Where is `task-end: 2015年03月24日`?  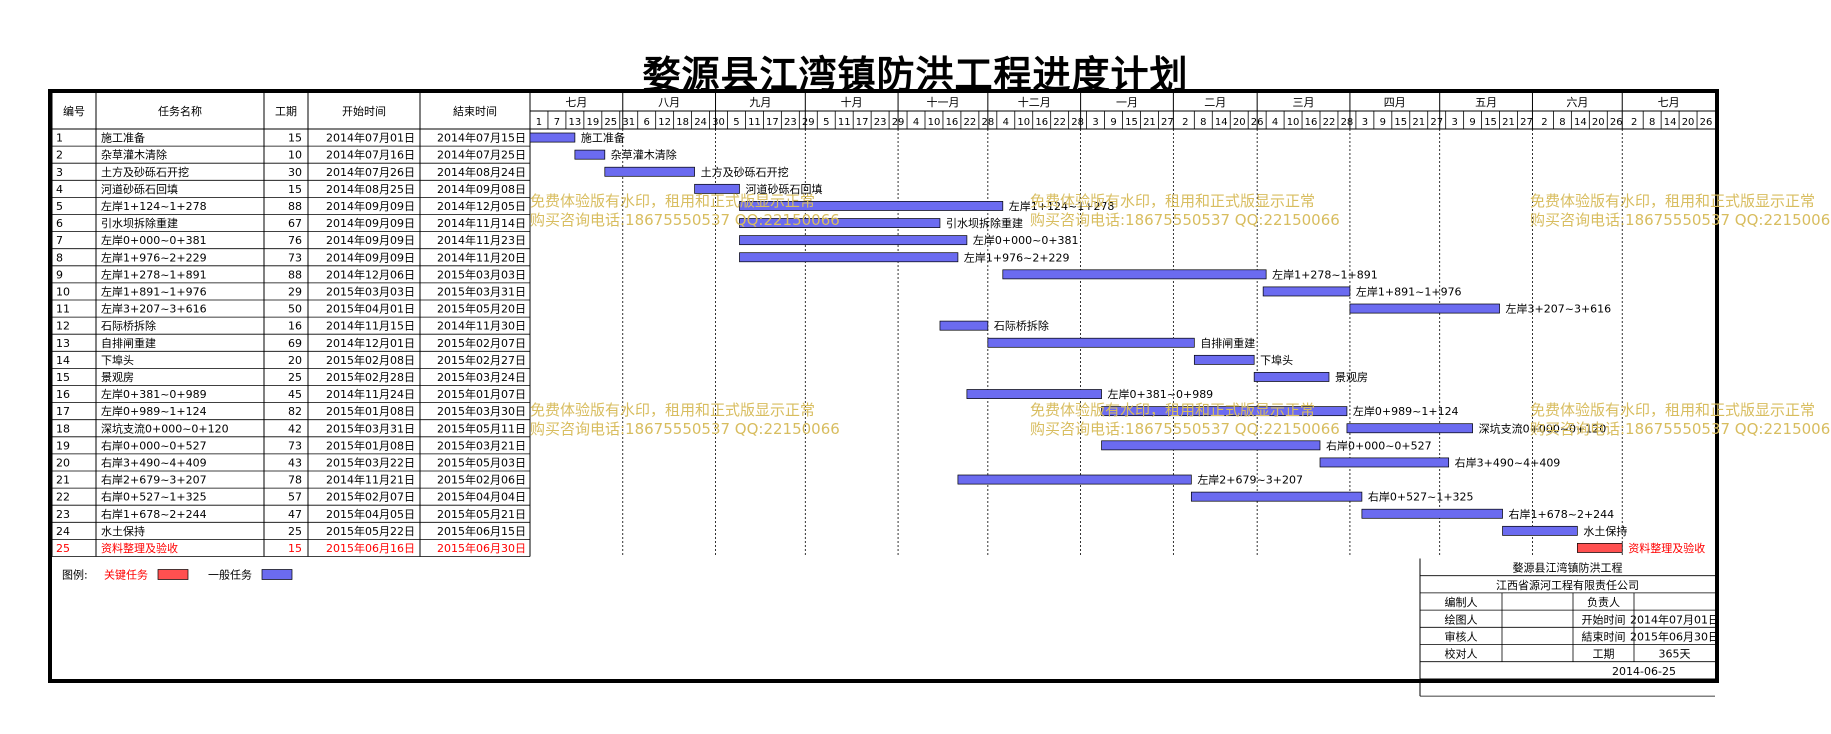
task-end: 2015年03月24日 is located at coordinates (481, 377).